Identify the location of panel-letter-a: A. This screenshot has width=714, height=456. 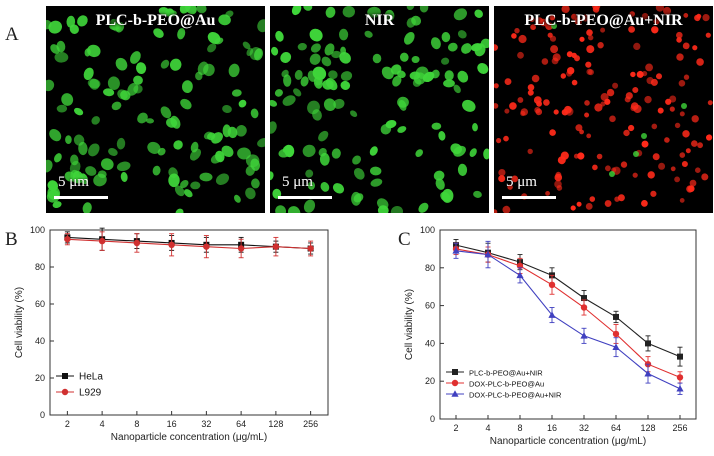
(12, 34).